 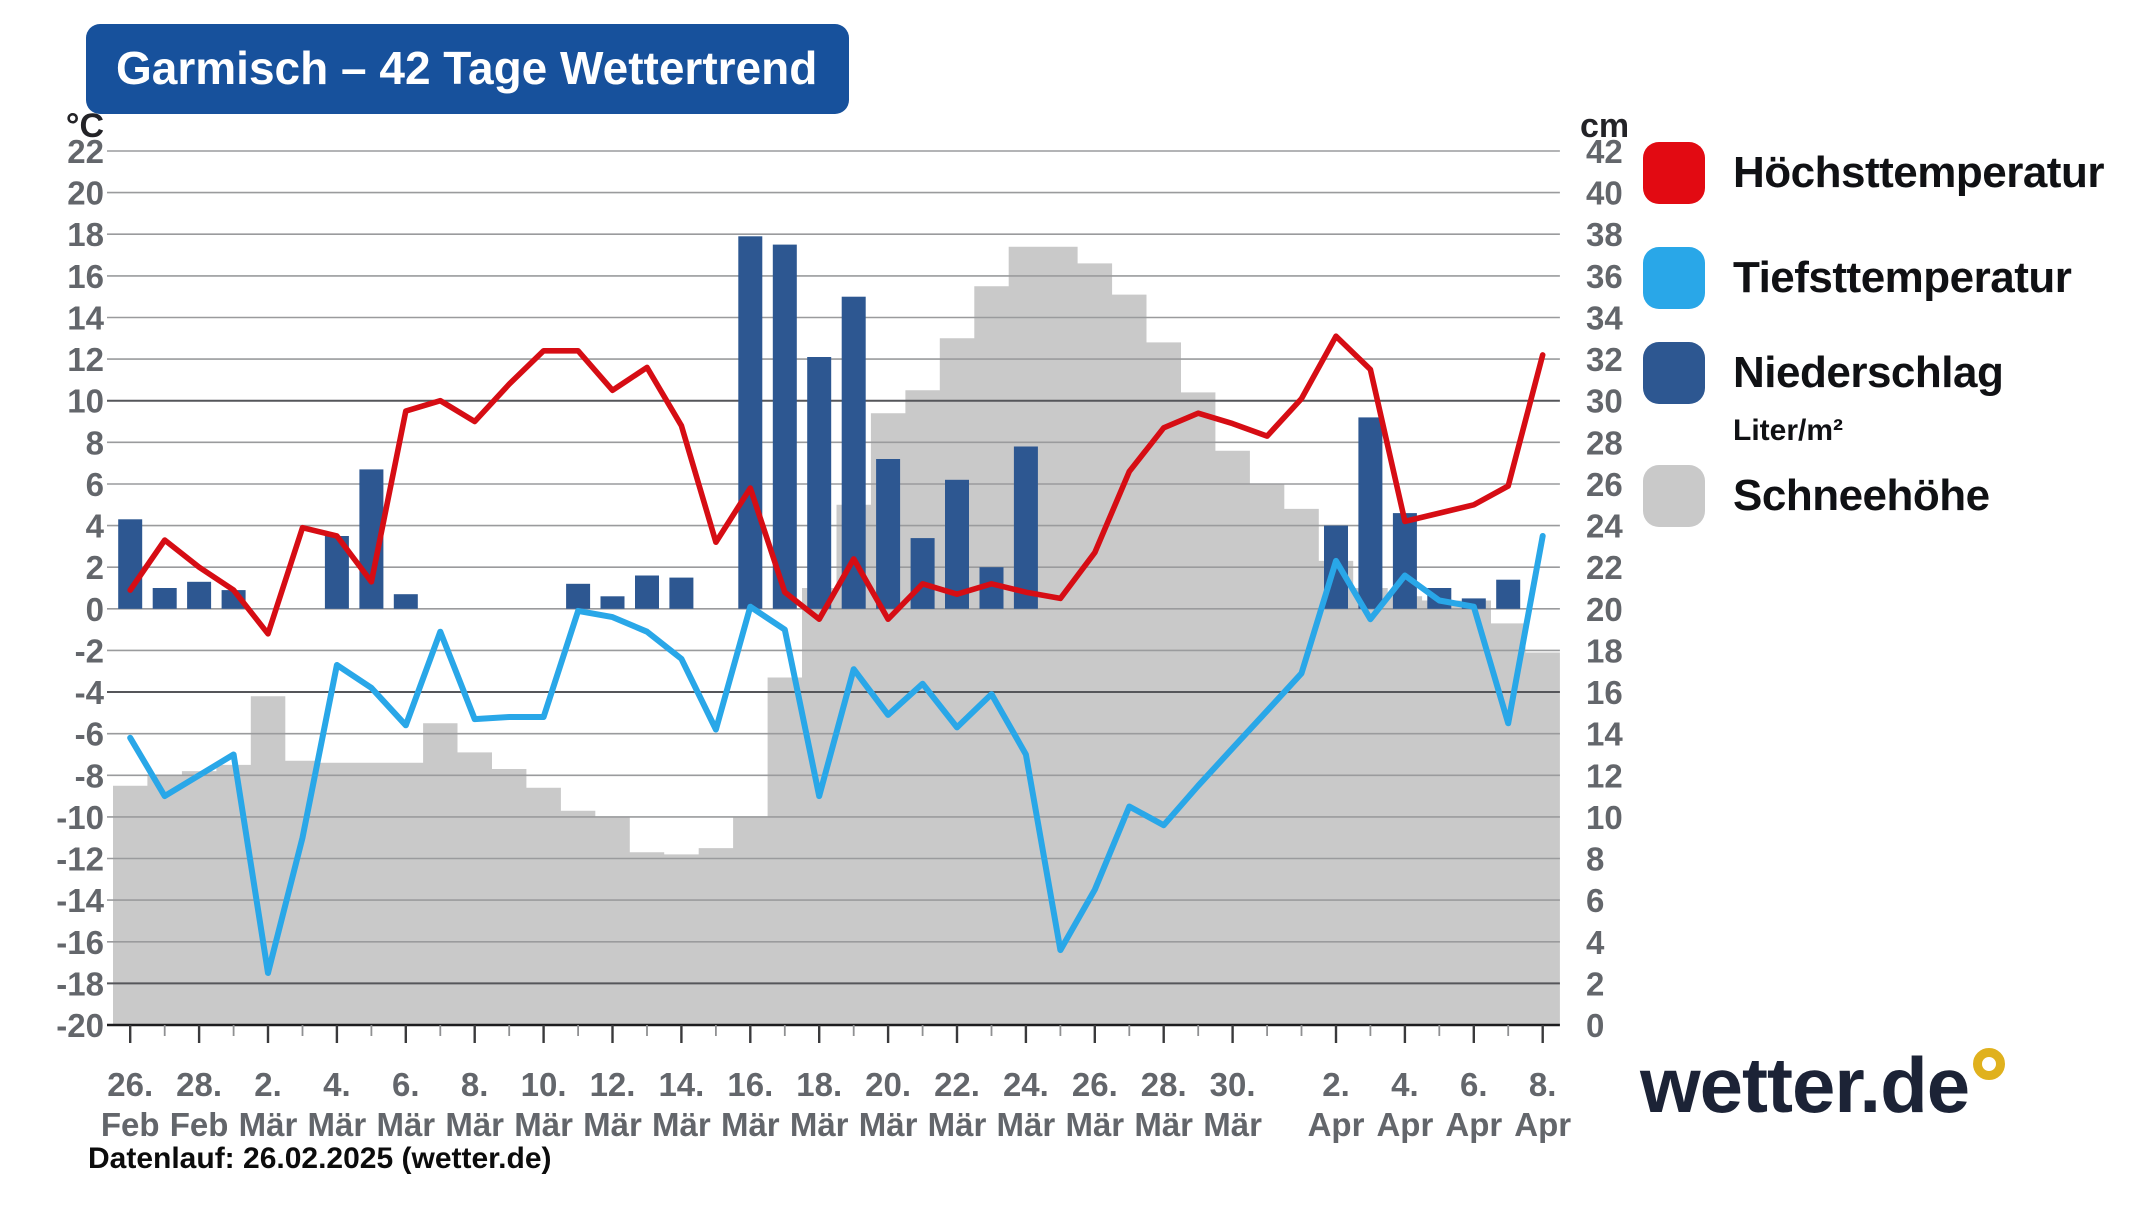 I want to click on y-left-tick-label: -2, so click(x=89, y=650).